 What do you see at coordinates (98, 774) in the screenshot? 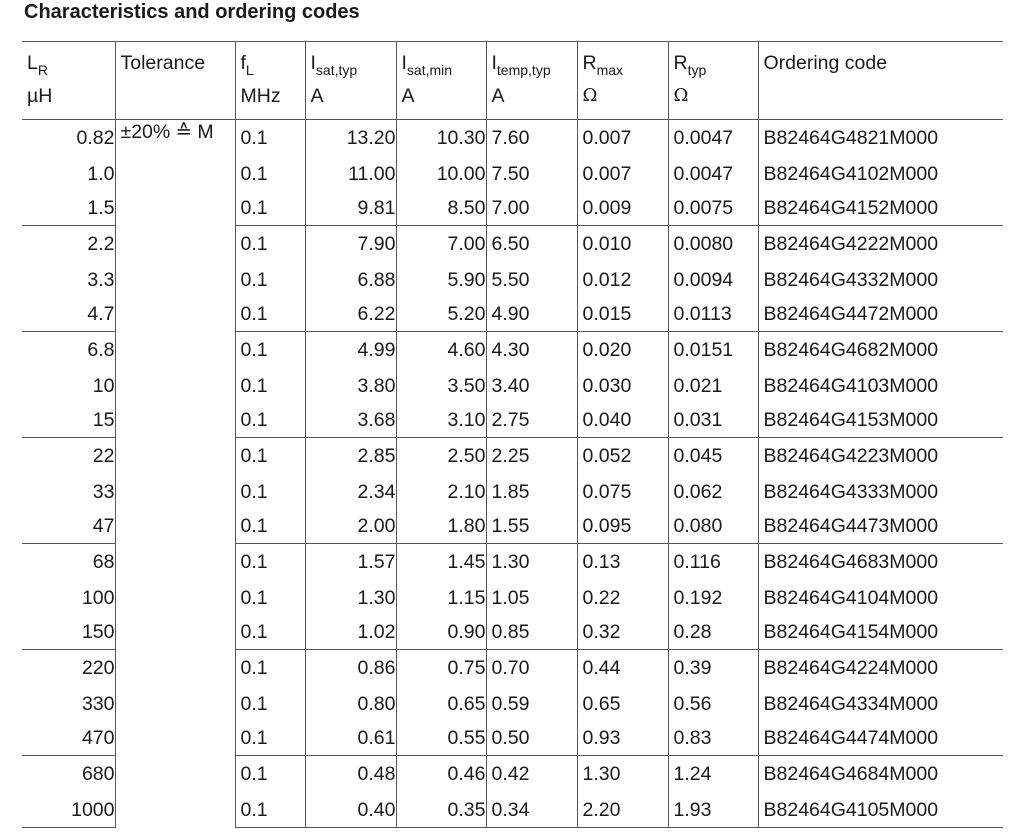
I see `cell-inductance: 680` at bounding box center [98, 774].